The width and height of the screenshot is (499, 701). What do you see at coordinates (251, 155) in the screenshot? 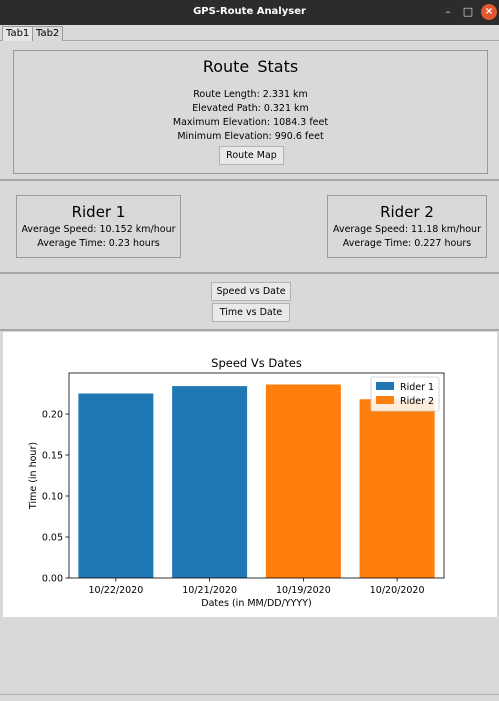
I see `route-map-button: Route Map` at bounding box center [251, 155].